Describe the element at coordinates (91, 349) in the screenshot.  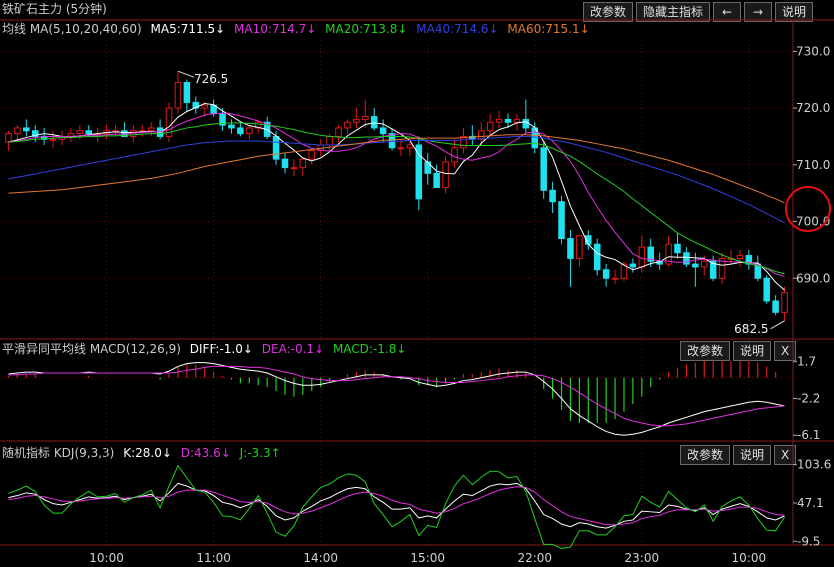
I see `macd-legend-label: 平滑异同平均线 MACD(12,26,9)` at that location.